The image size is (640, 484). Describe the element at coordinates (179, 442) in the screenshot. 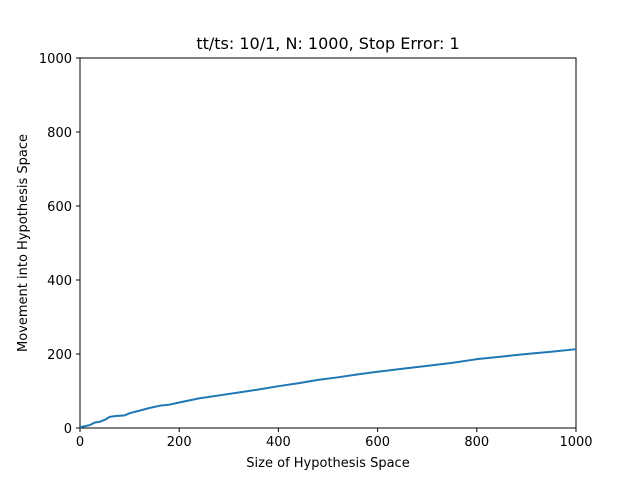

I see `x-tick-label: 200` at that location.